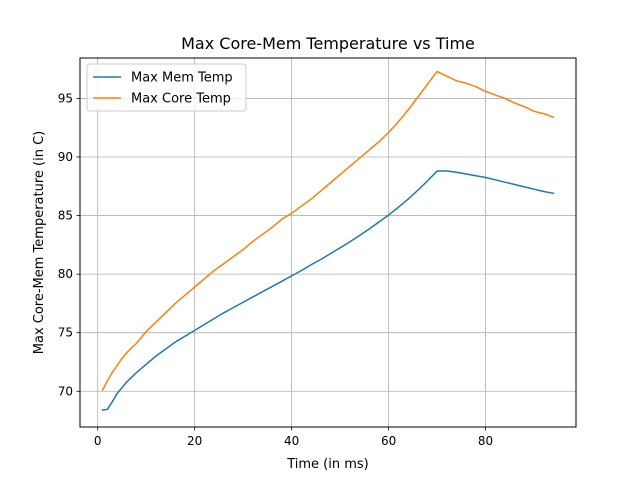 The image size is (640, 480). Describe the element at coordinates (65, 391) in the screenshot. I see `y-tick-label: 70` at that location.